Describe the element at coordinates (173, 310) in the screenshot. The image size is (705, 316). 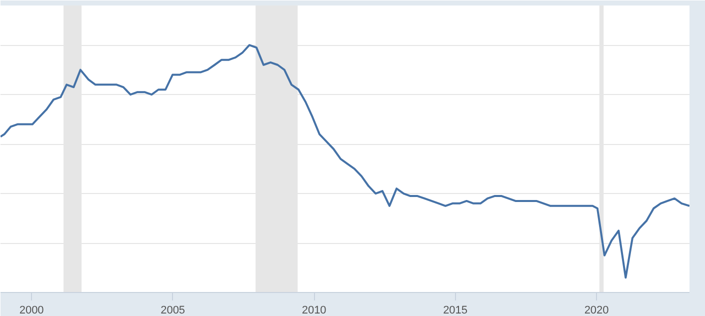
I see `x-tick-label: 2005` at that location.